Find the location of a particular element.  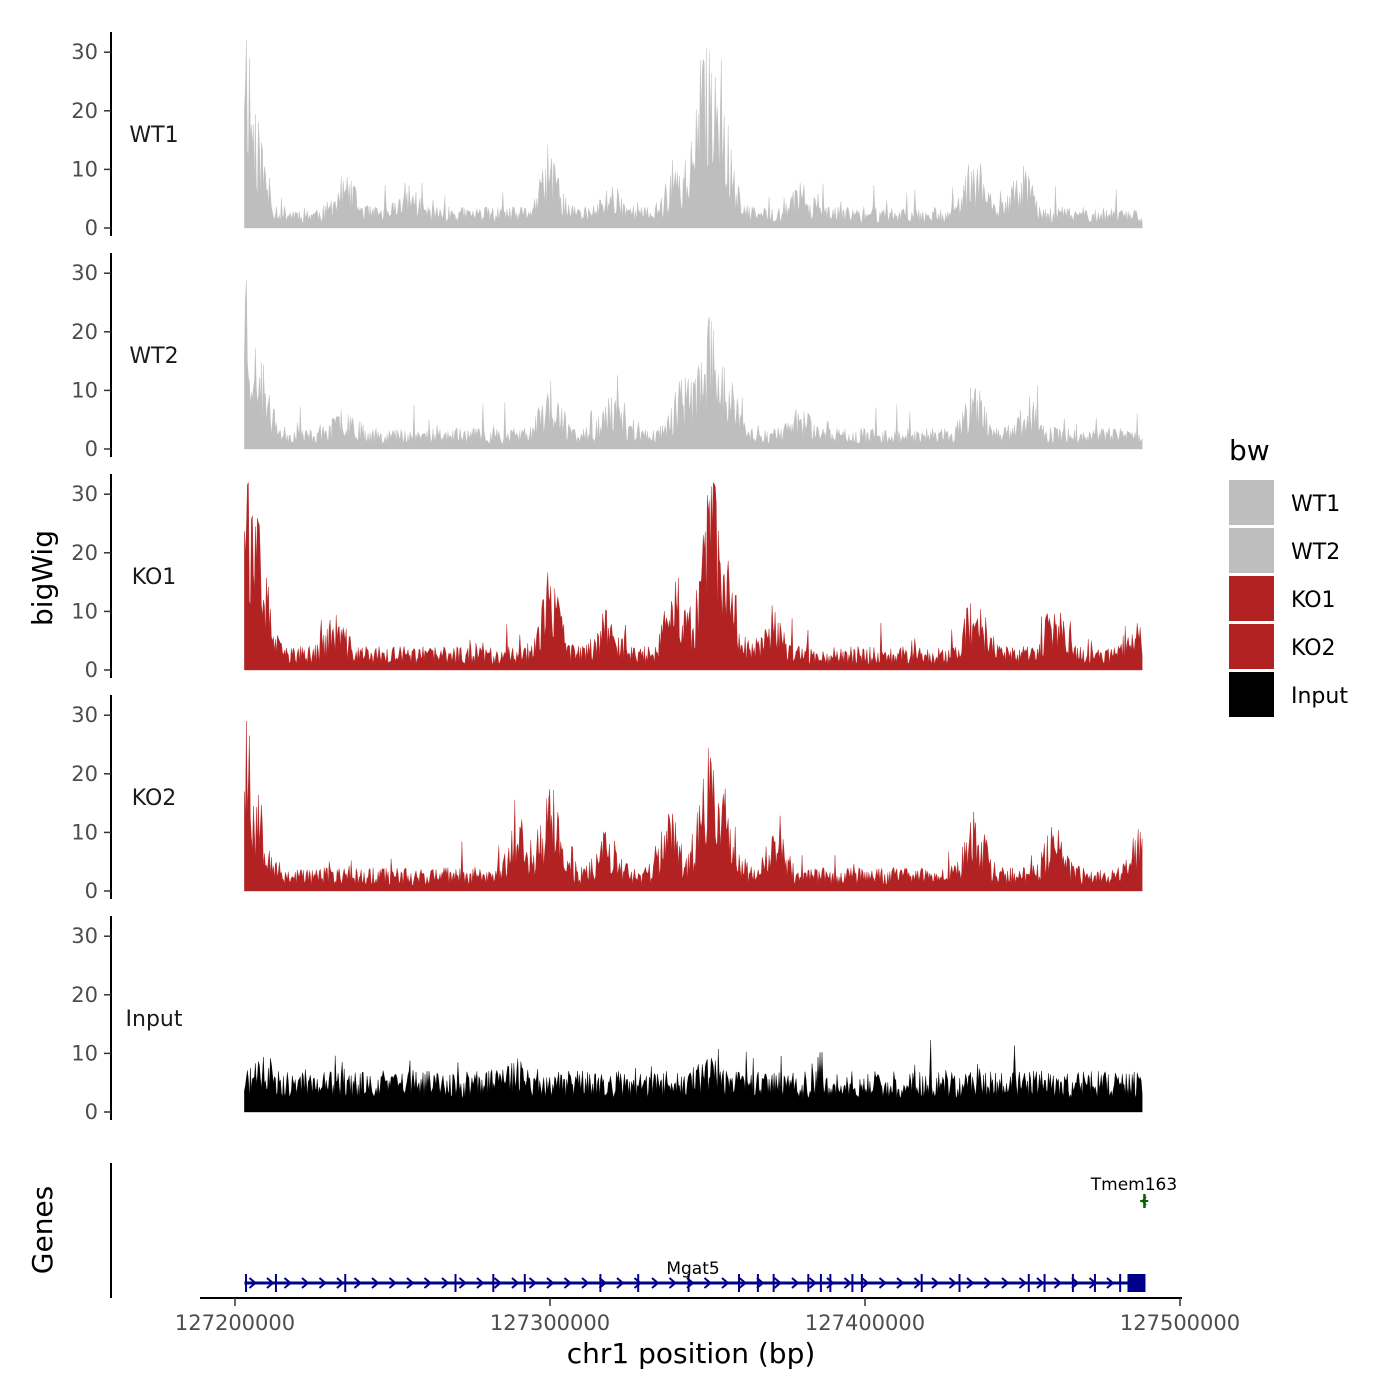

legend-title: bw is located at coordinates (1249, 450).